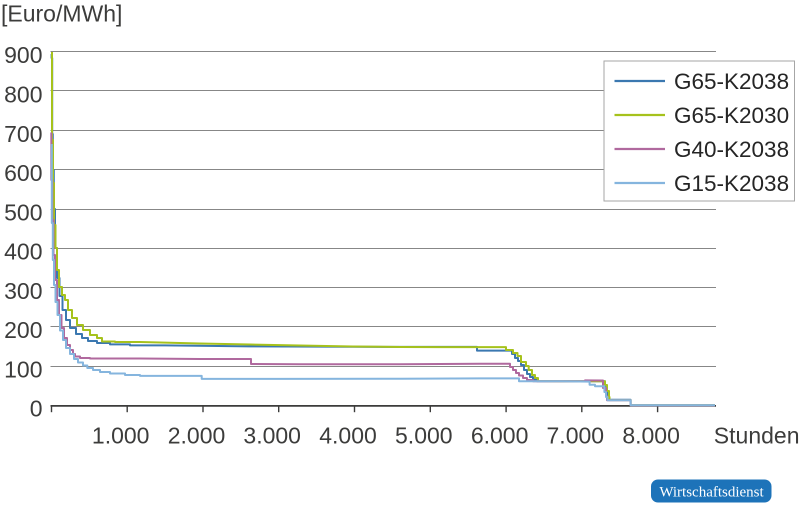 Image resolution: width=800 pixels, height=527 pixels. What do you see at coordinates (424, 436) in the screenshot?
I see `svg-text: 5.000` at bounding box center [424, 436].